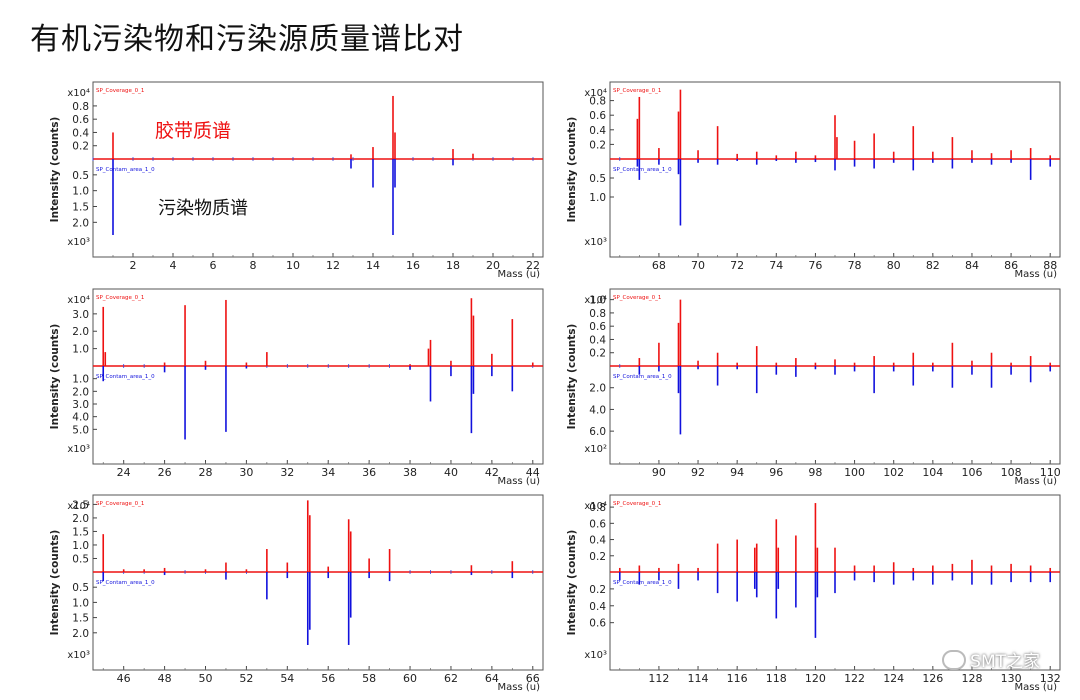 The width and height of the screenshot is (1080, 700). I want to click on plot-frame, so click(835, 376).